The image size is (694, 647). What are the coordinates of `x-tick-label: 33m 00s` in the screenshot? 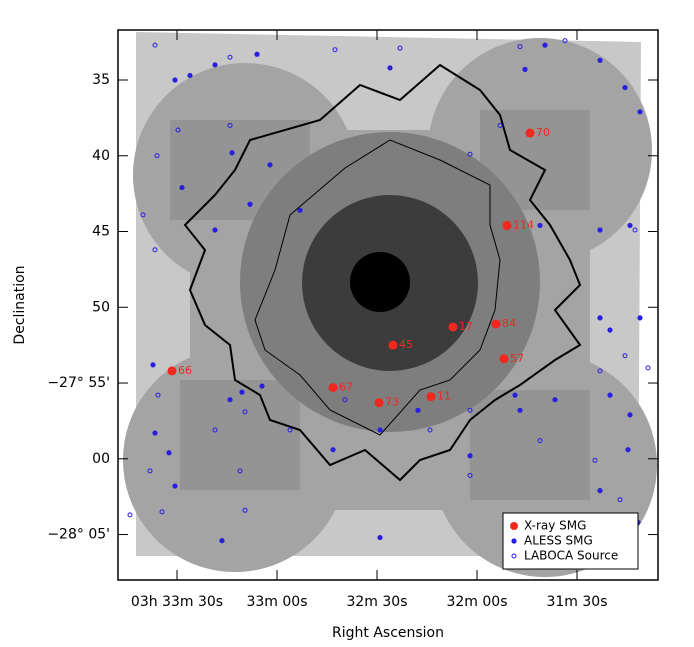 It's located at (276, 602).